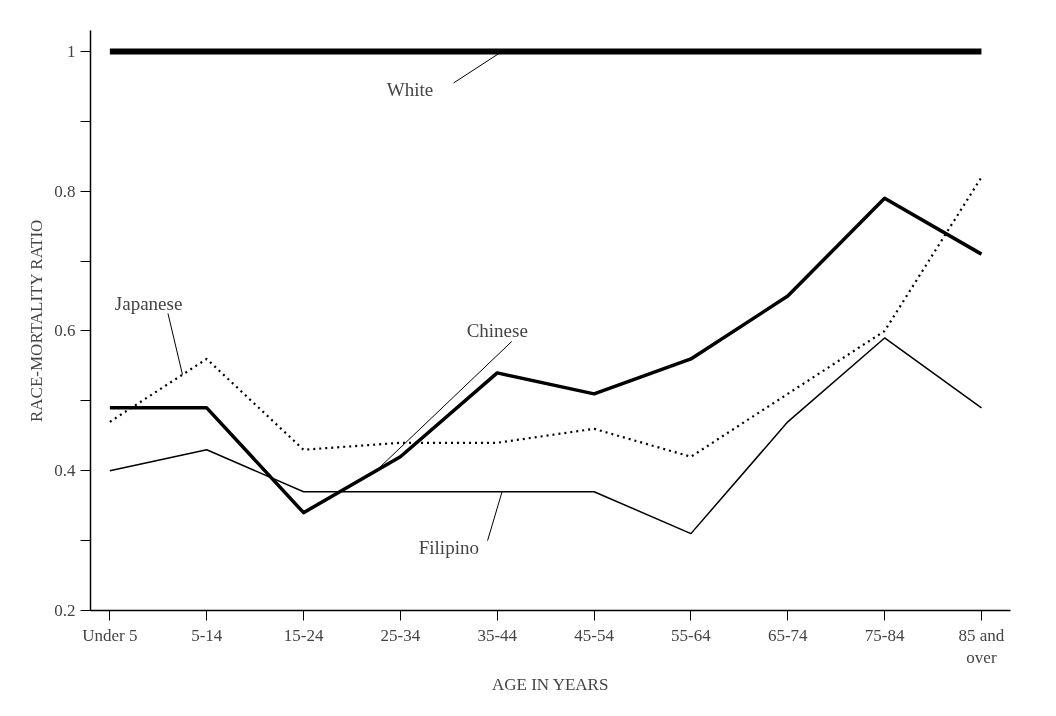  What do you see at coordinates (71, 51) in the screenshot?
I see `y-tick-label: 1` at bounding box center [71, 51].